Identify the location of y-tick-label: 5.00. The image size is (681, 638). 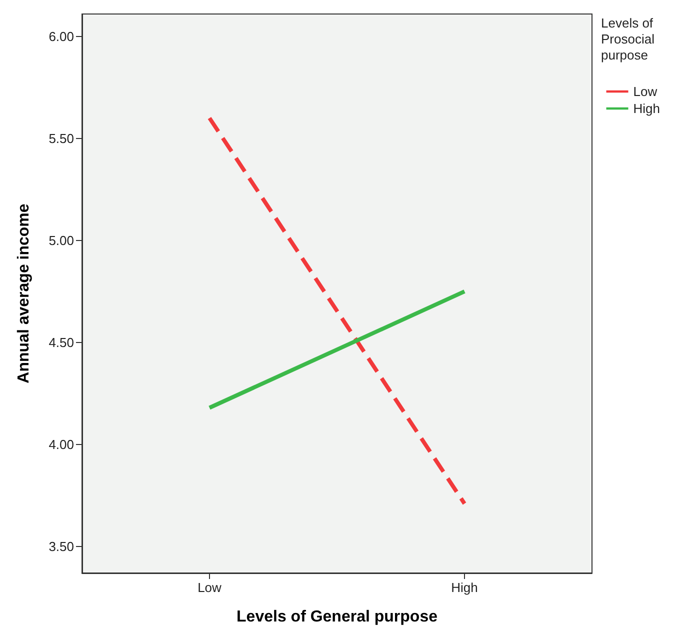
(61, 240).